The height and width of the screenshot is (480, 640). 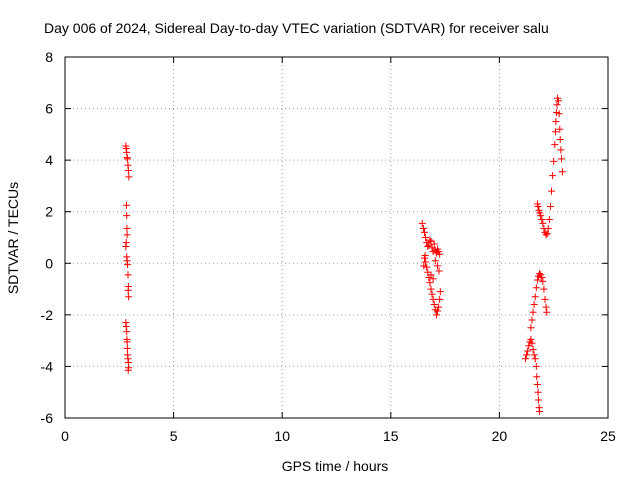 What do you see at coordinates (49, 109) in the screenshot?
I see `y-tick-label: 6` at bounding box center [49, 109].